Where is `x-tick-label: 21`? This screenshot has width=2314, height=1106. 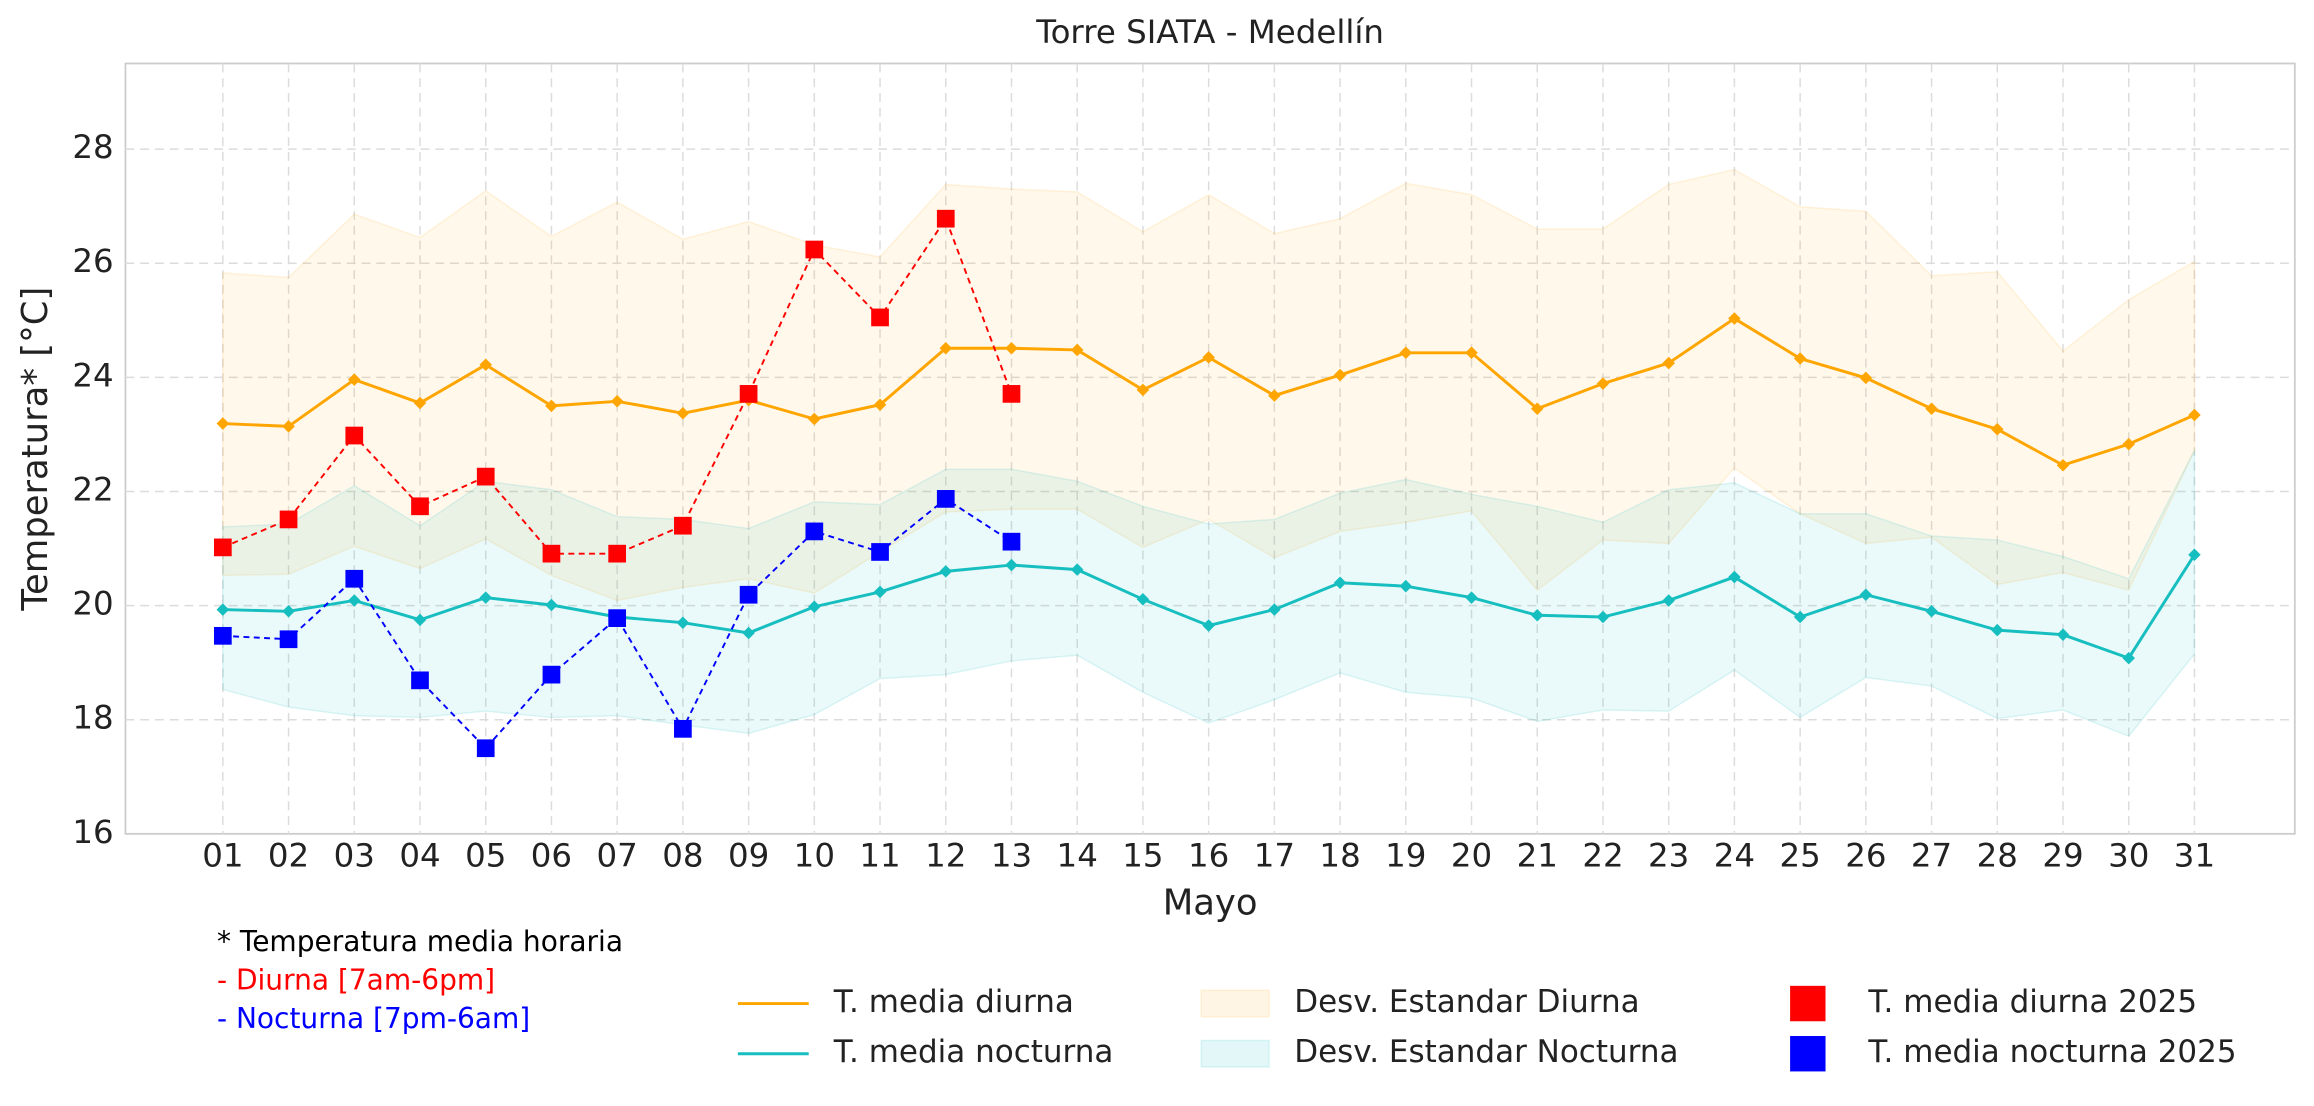 x-tick-label: 21 is located at coordinates (1537, 855).